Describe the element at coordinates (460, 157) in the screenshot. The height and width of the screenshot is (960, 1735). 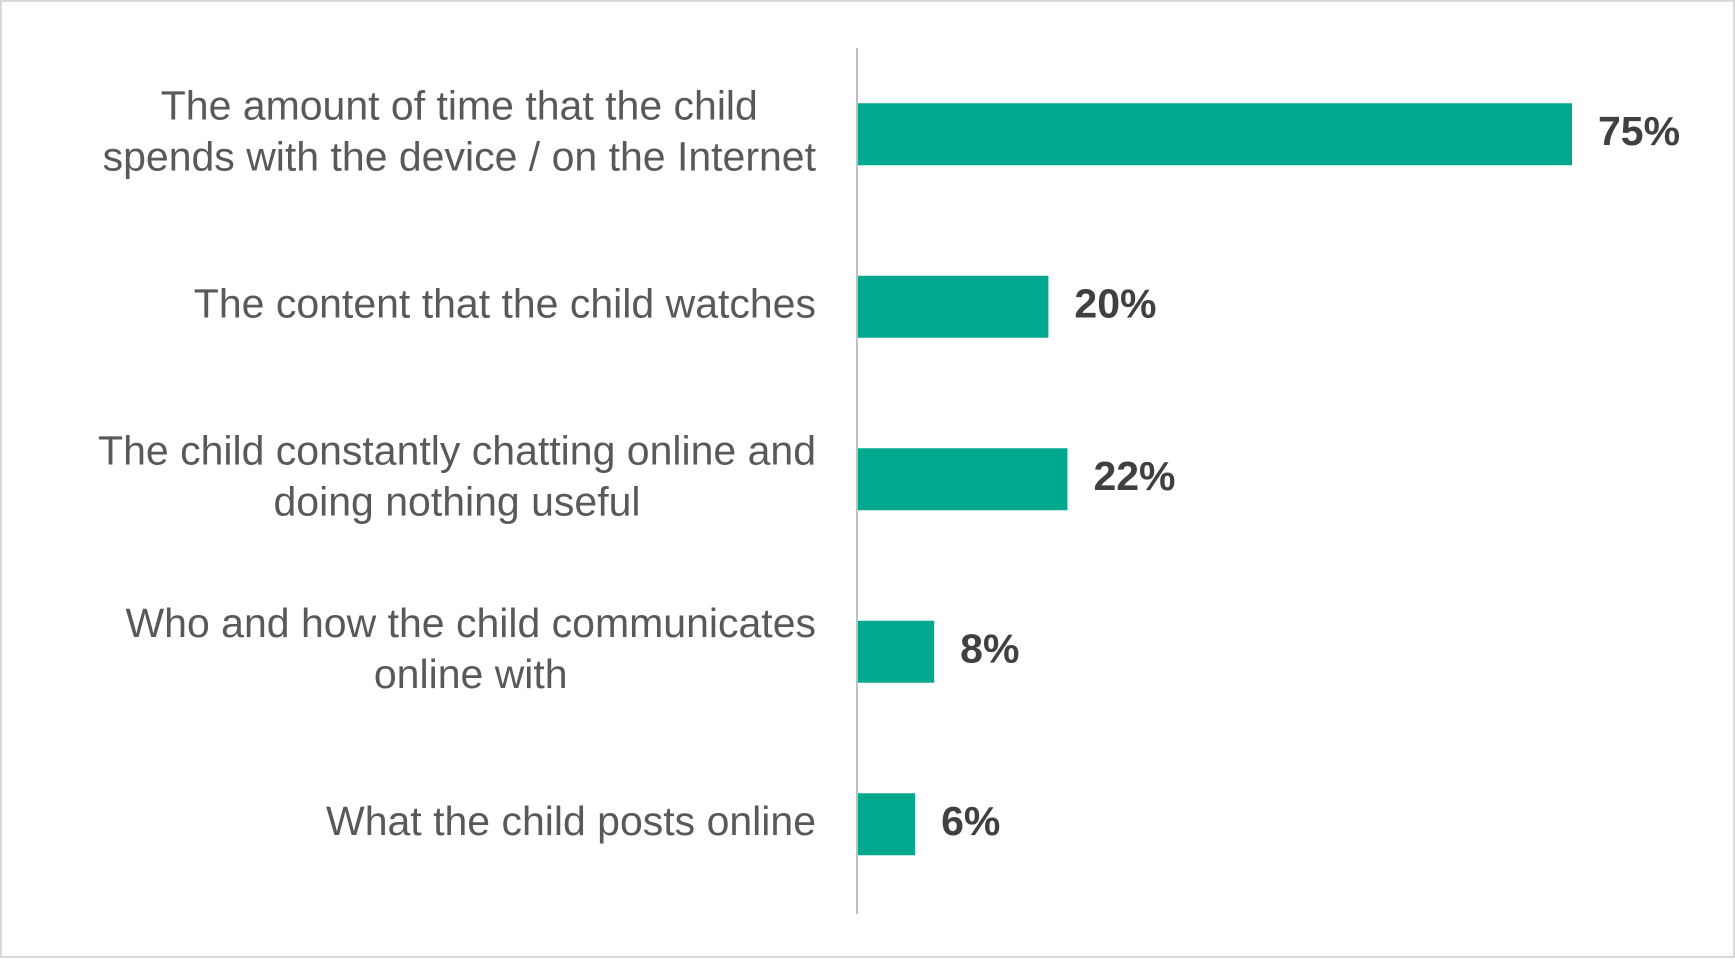
I see `category-label-1-line-2: spends with the device / on the Internet` at that location.